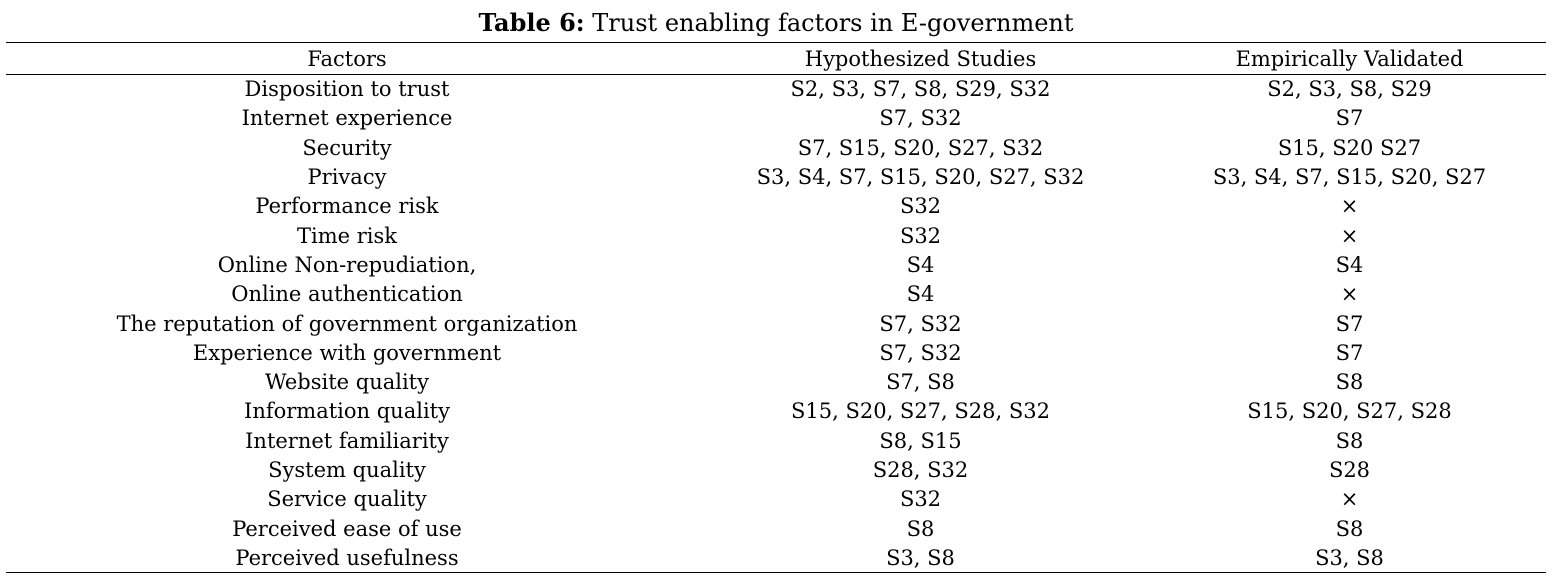 The image size is (1552, 582). What do you see at coordinates (347, 558) in the screenshot?
I see `factor-cell: Perceived usefulness` at bounding box center [347, 558].